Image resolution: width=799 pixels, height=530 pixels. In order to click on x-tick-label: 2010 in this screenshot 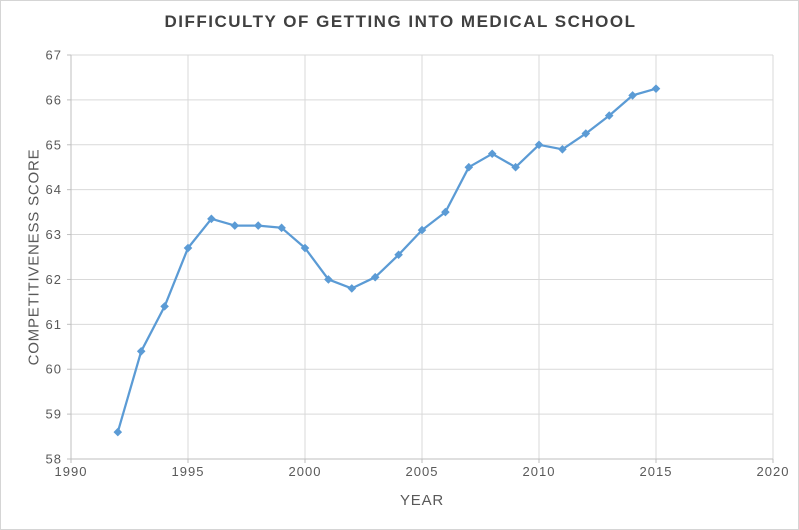, I will do `click(539, 471)`.